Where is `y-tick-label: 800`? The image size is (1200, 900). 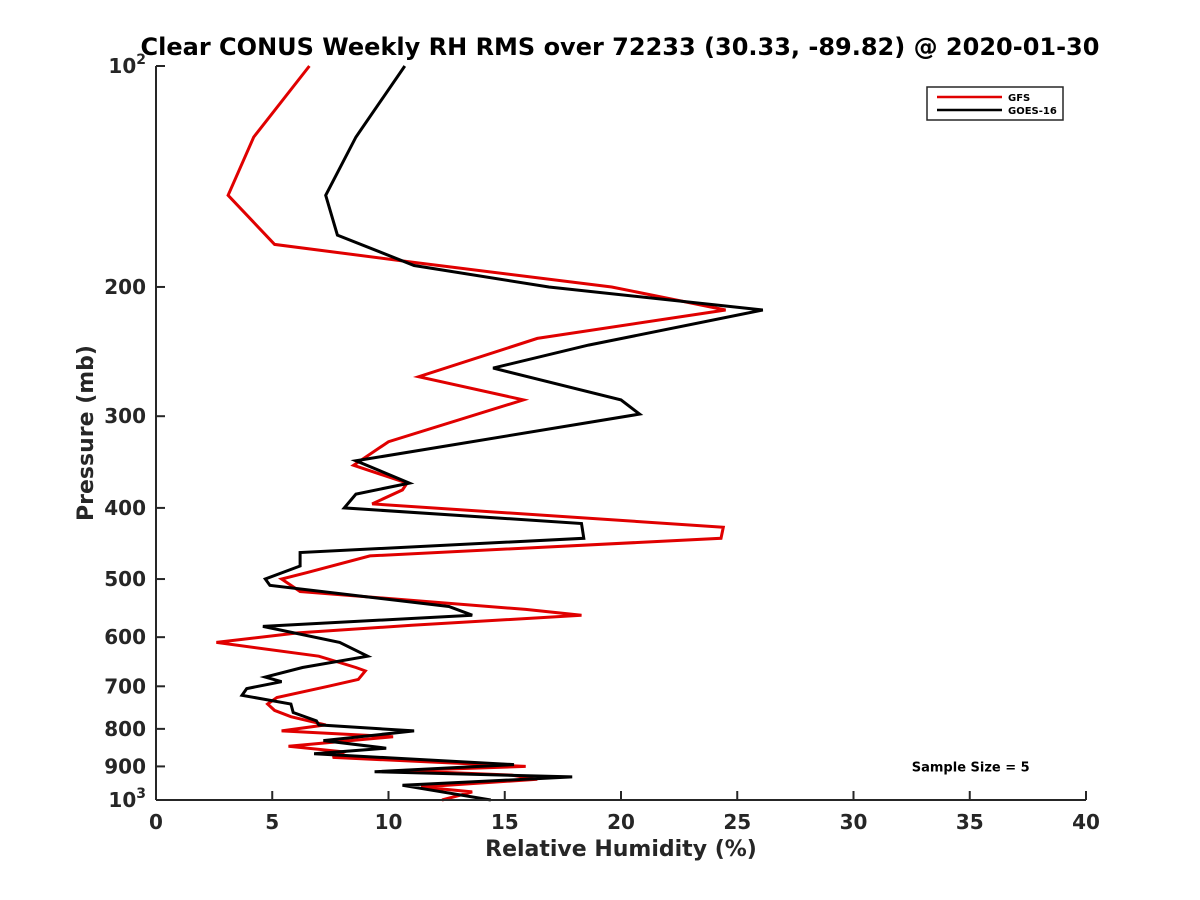 y-tick-label: 800 is located at coordinates (125, 729).